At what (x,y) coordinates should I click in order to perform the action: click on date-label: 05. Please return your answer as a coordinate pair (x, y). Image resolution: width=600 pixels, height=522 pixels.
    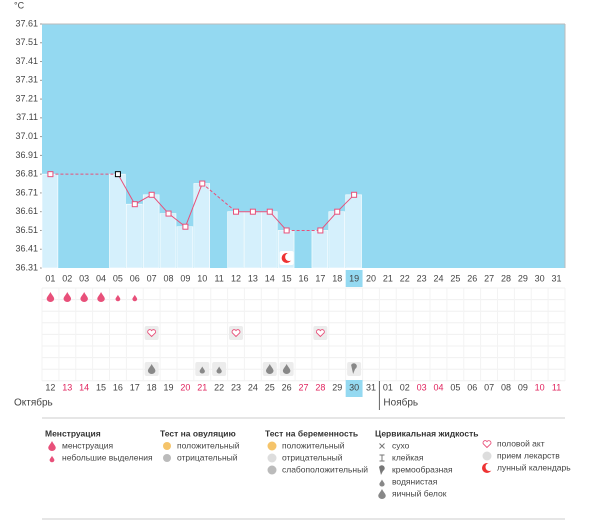
    Looking at the image, I should click on (455, 387).